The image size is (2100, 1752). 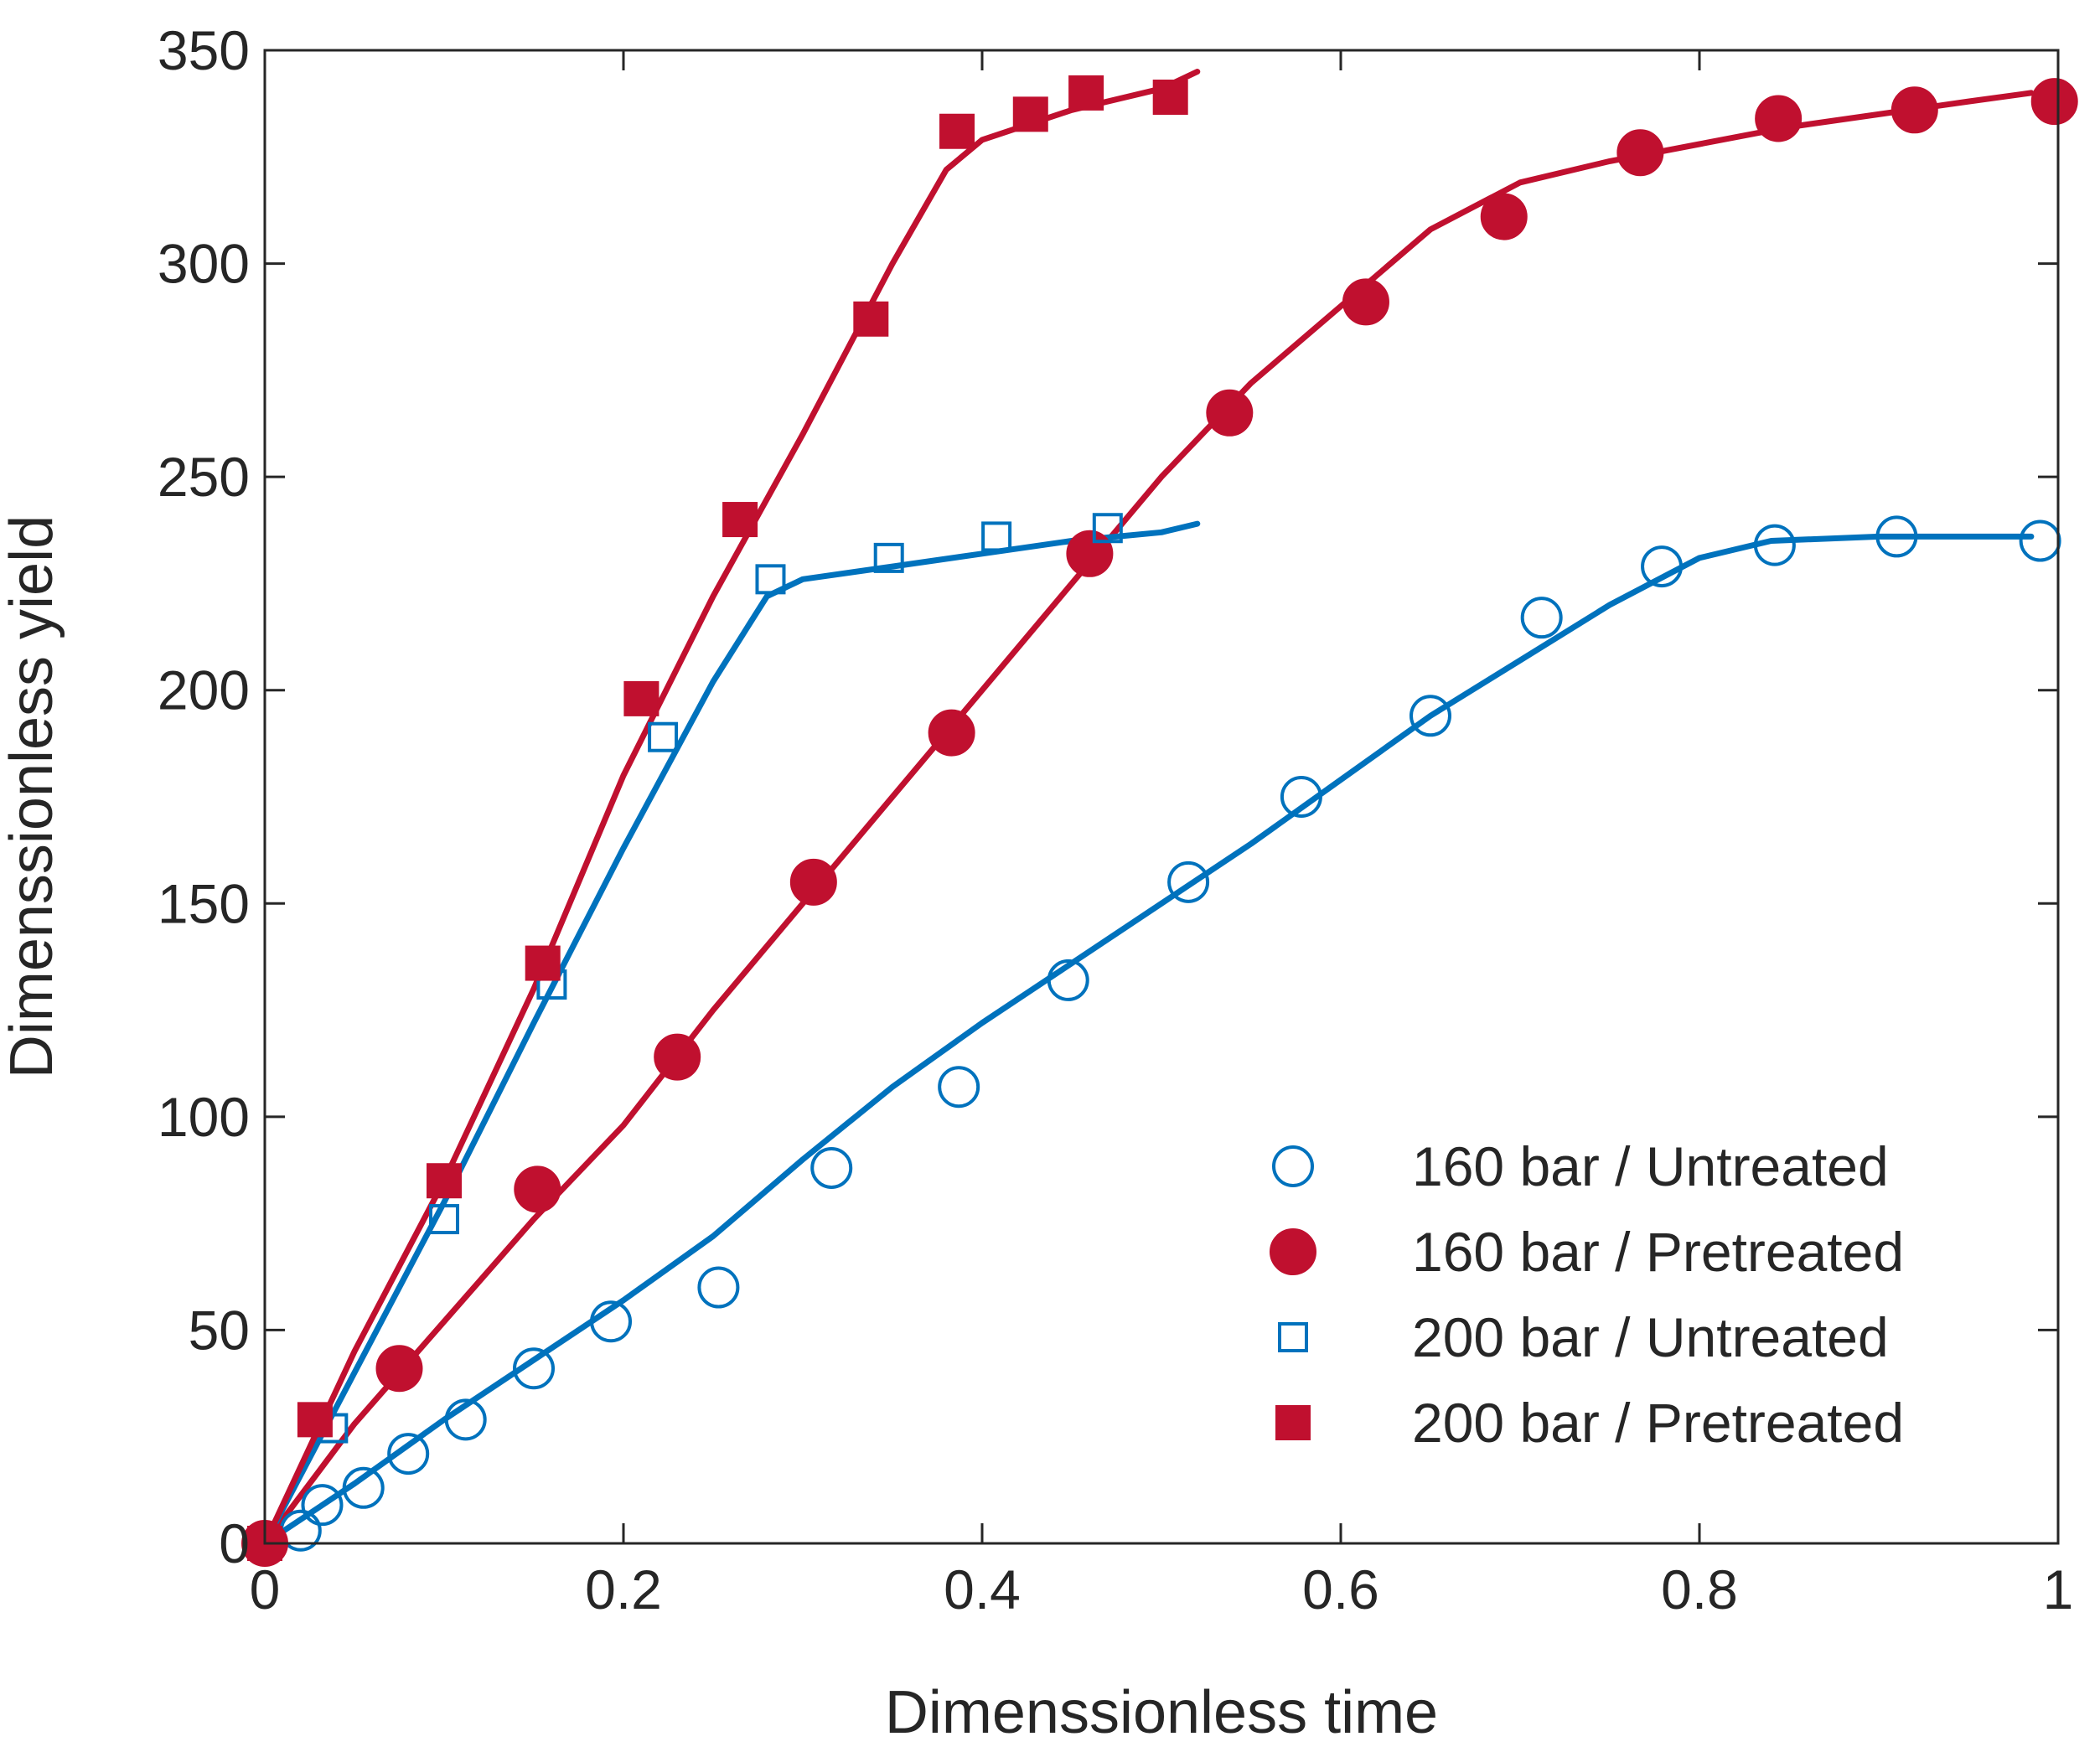 I want to click on y-tick-label: 100, so click(x=204, y=1117).